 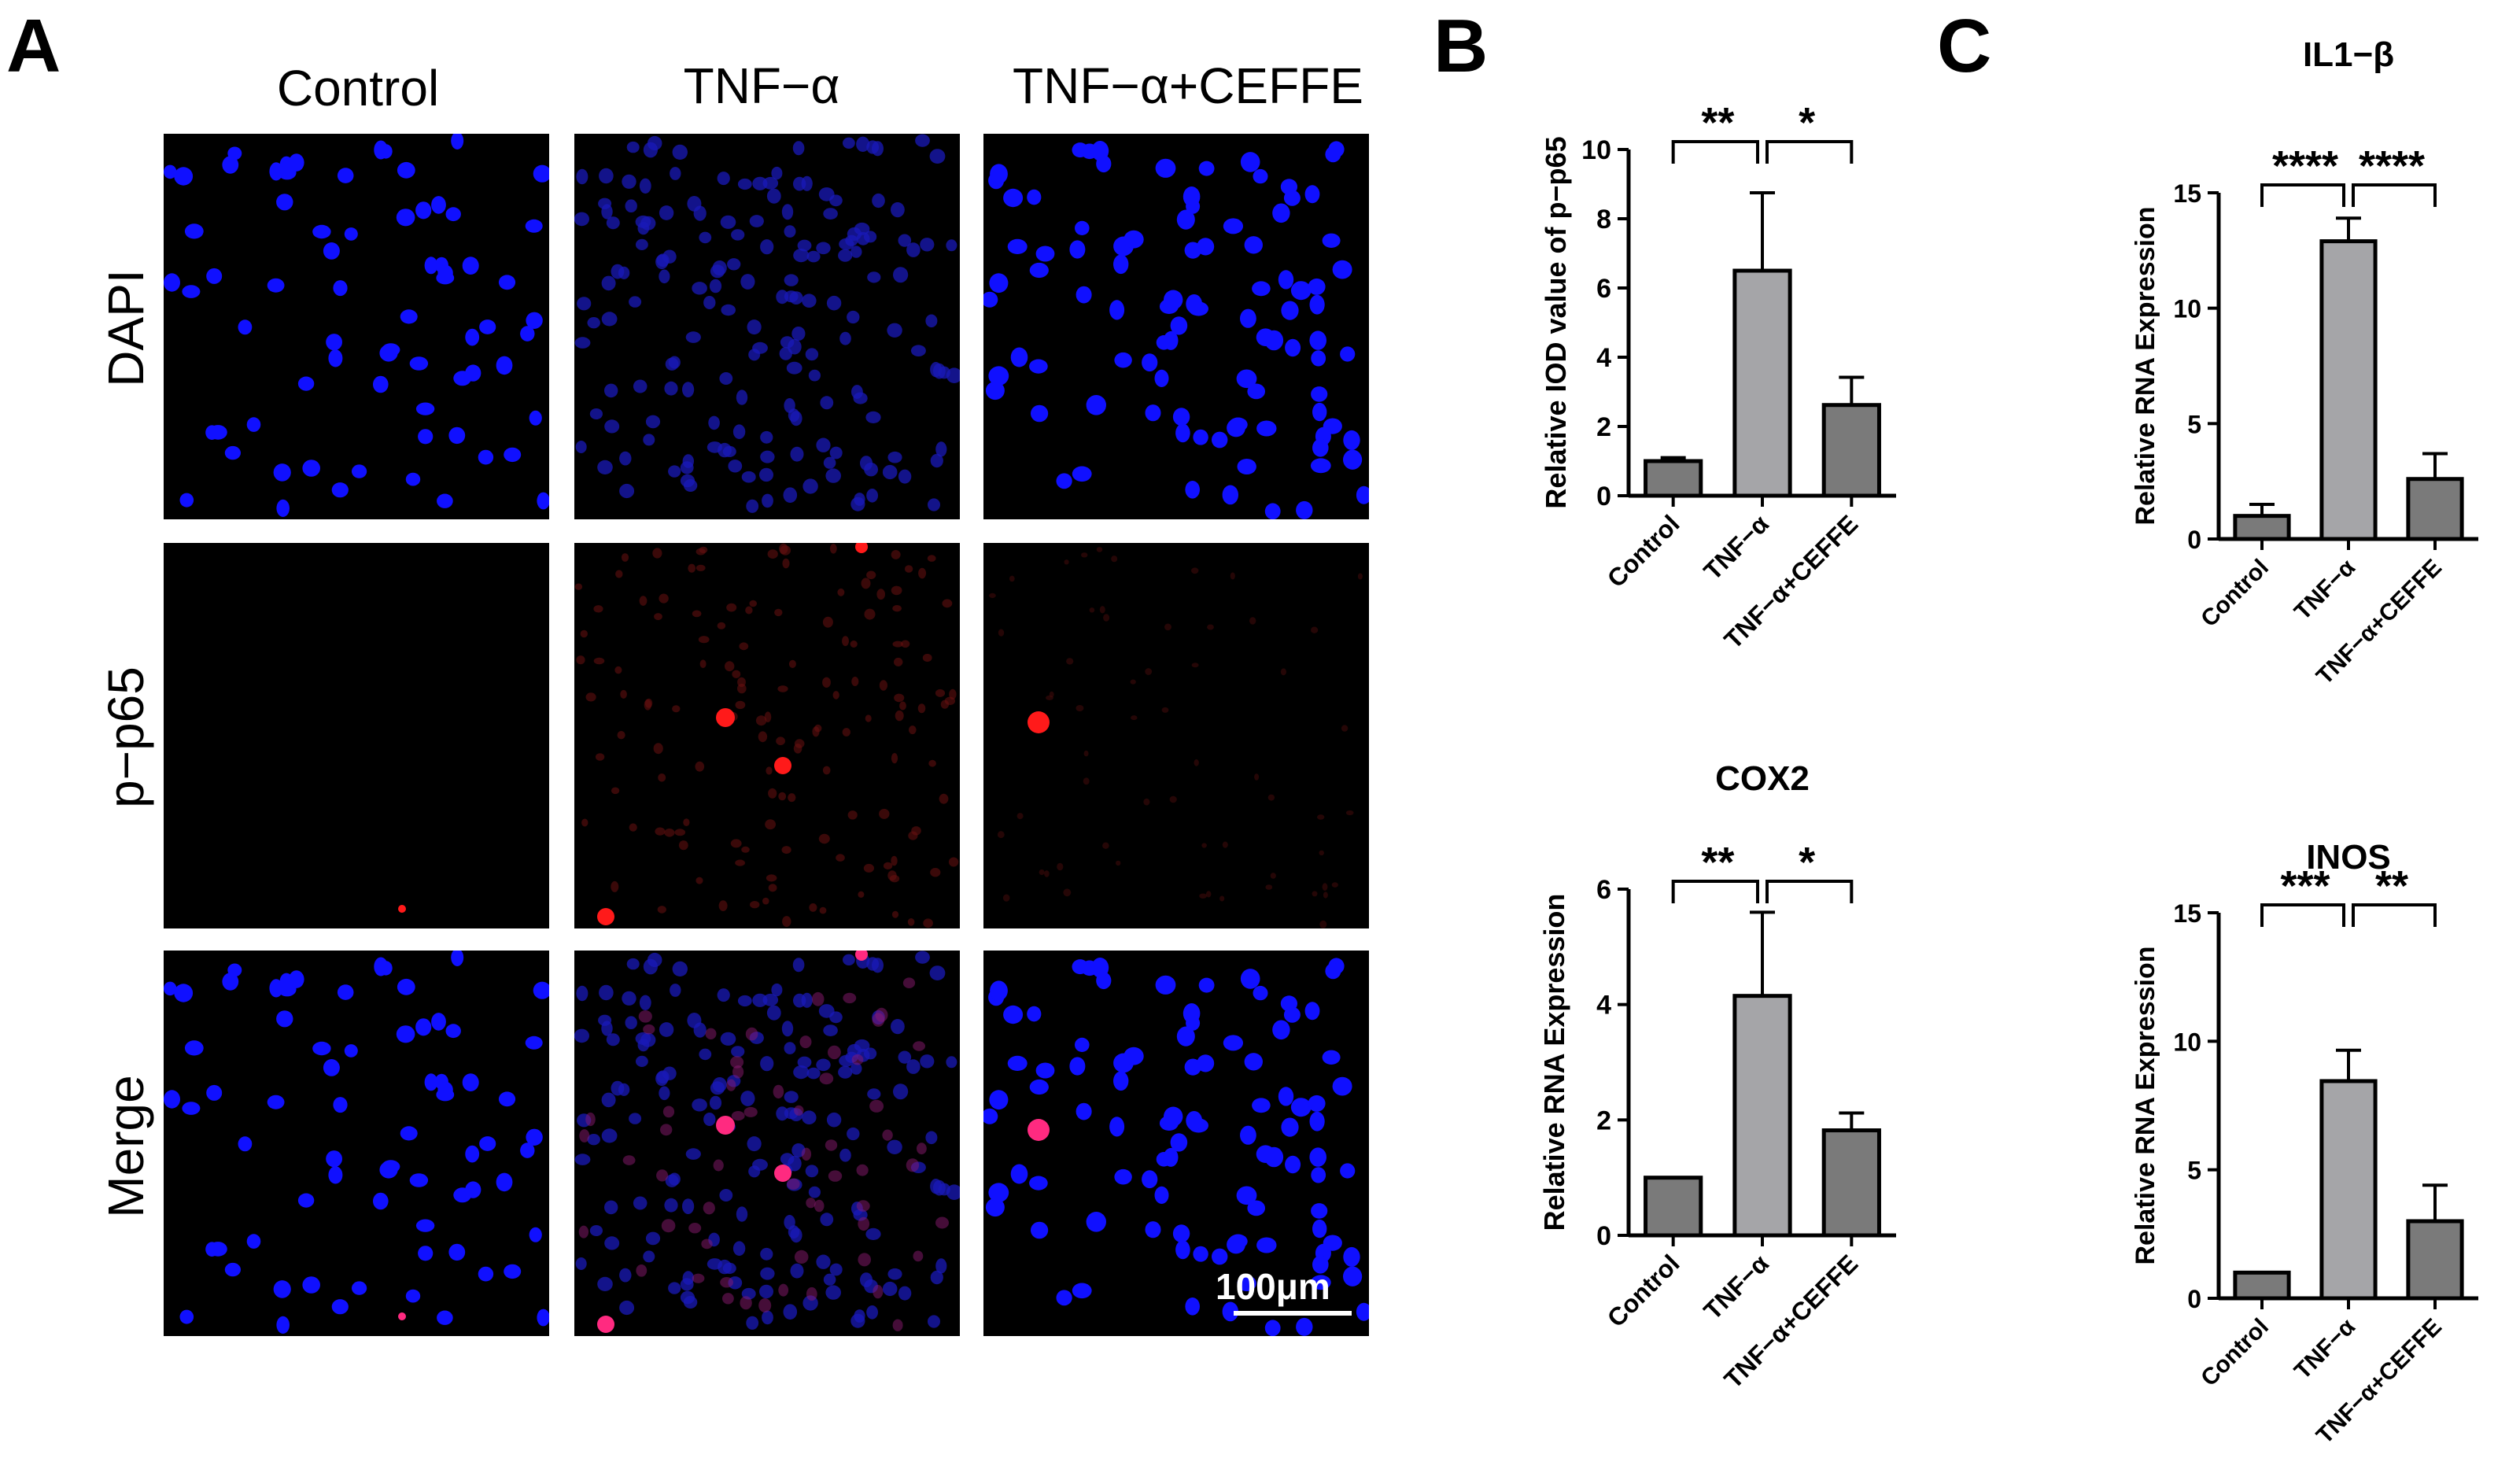 I want to click on significance-label: *, so click(x=1807, y=122).